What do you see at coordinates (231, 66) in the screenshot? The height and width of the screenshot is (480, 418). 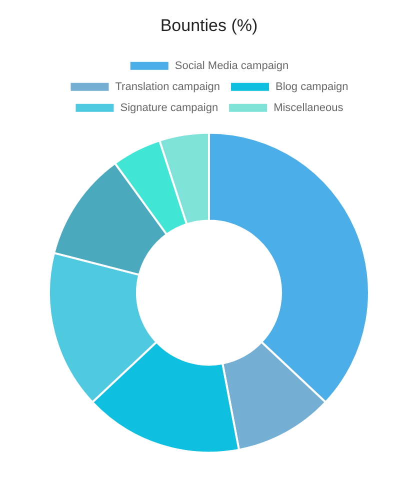 I see `legend-label: Social Media campaign` at bounding box center [231, 66].